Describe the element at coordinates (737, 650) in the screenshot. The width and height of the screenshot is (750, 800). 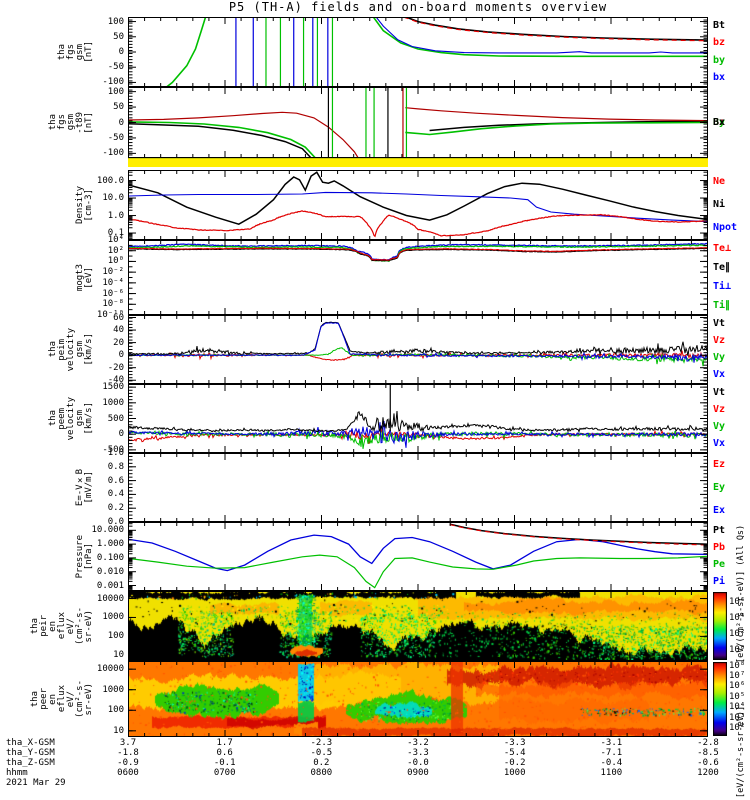
I see `colorbar-tick-label: 10⁰` at that location.